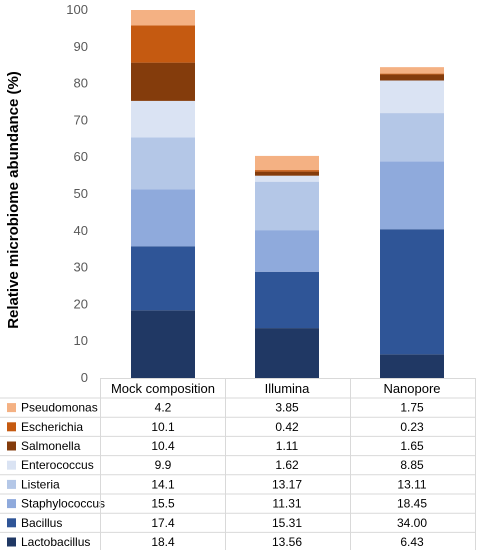 This screenshot has width=480, height=550. I want to click on bar-escherichia-illumina, so click(287, 171).